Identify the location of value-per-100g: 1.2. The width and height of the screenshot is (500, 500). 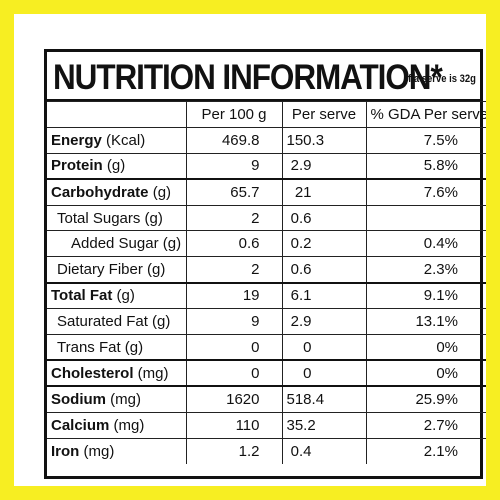
(234, 450).